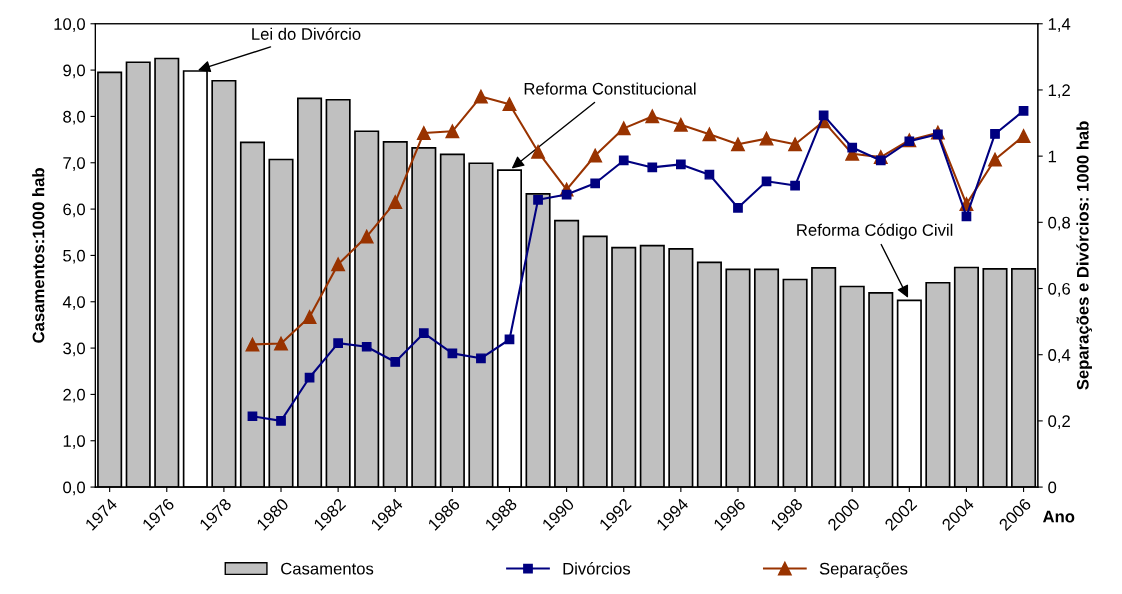 This screenshot has height=594, width=1122. I want to click on y-tick-label: 5,0, so click(74, 256).